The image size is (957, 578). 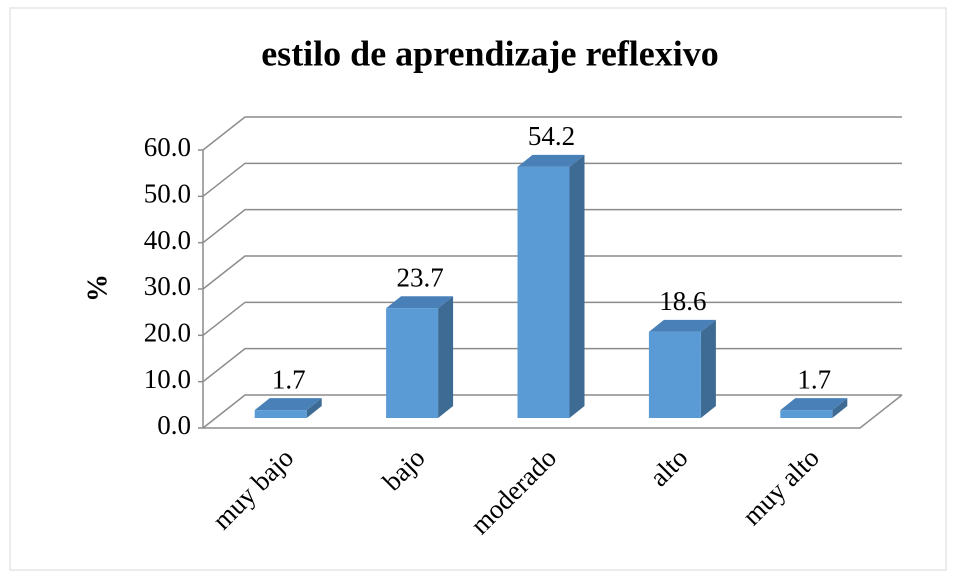 What do you see at coordinates (682, 301) in the screenshot?
I see `value-label: 18.6` at bounding box center [682, 301].